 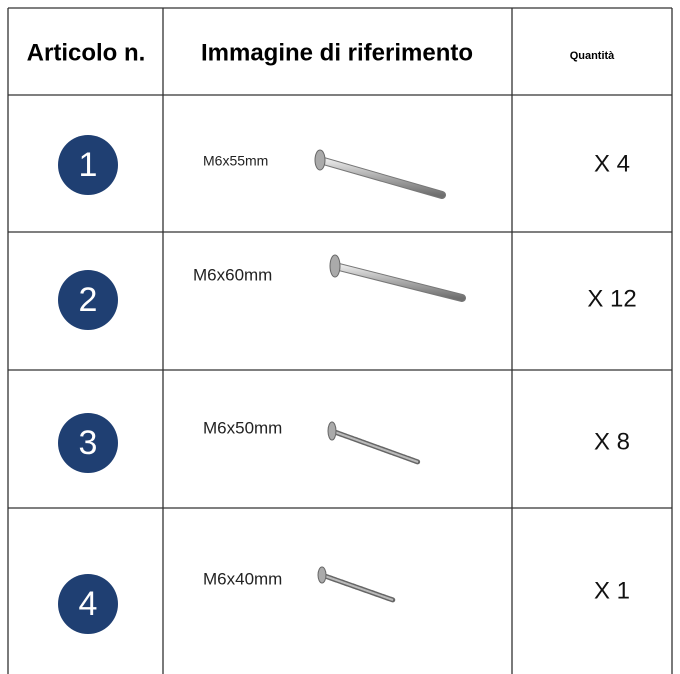 I want to click on item-number: 1, so click(x=88, y=165).